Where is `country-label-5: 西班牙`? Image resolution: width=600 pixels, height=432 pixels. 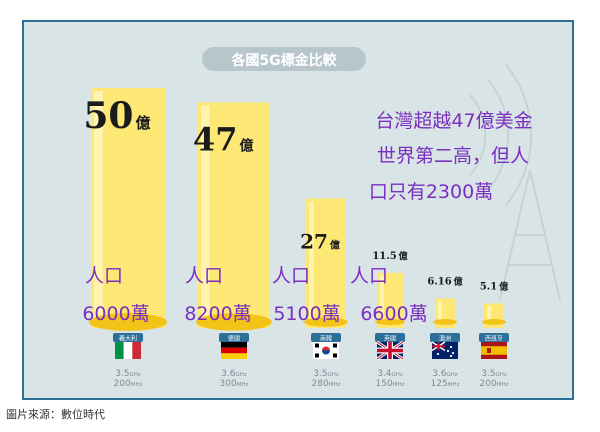
country-label-5: 西班牙 is located at coordinates (494, 339).